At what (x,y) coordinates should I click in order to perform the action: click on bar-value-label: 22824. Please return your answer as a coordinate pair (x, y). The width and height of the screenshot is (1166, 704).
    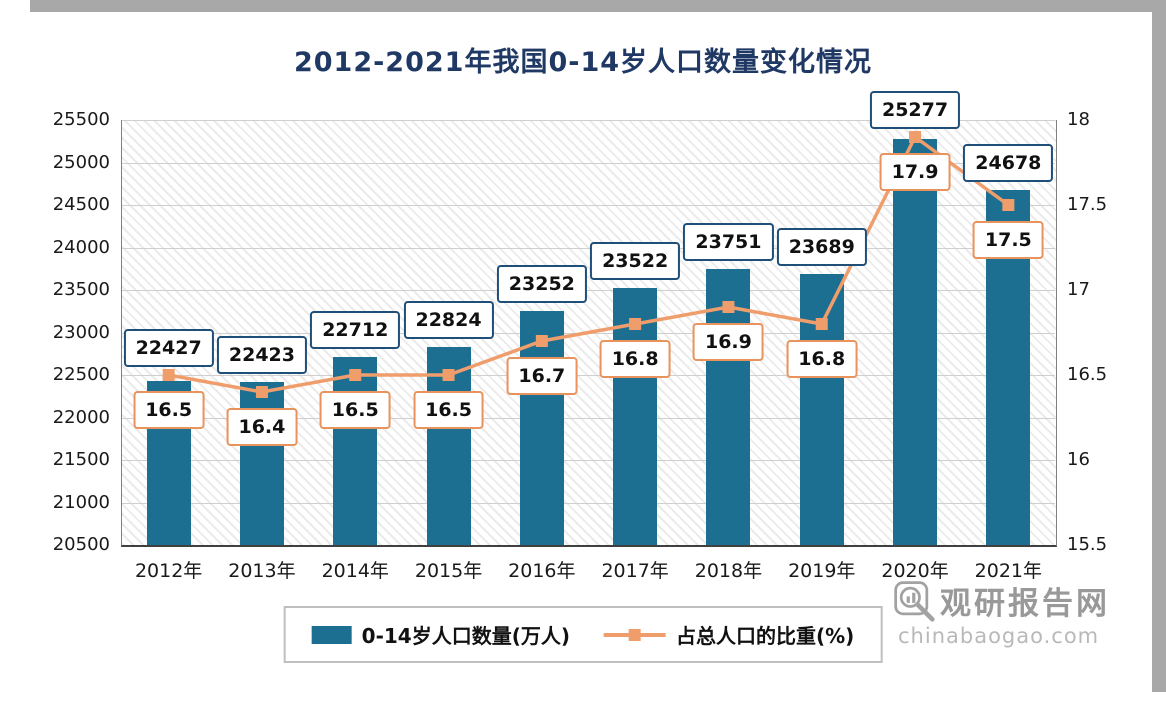
    Looking at the image, I should click on (448, 320).